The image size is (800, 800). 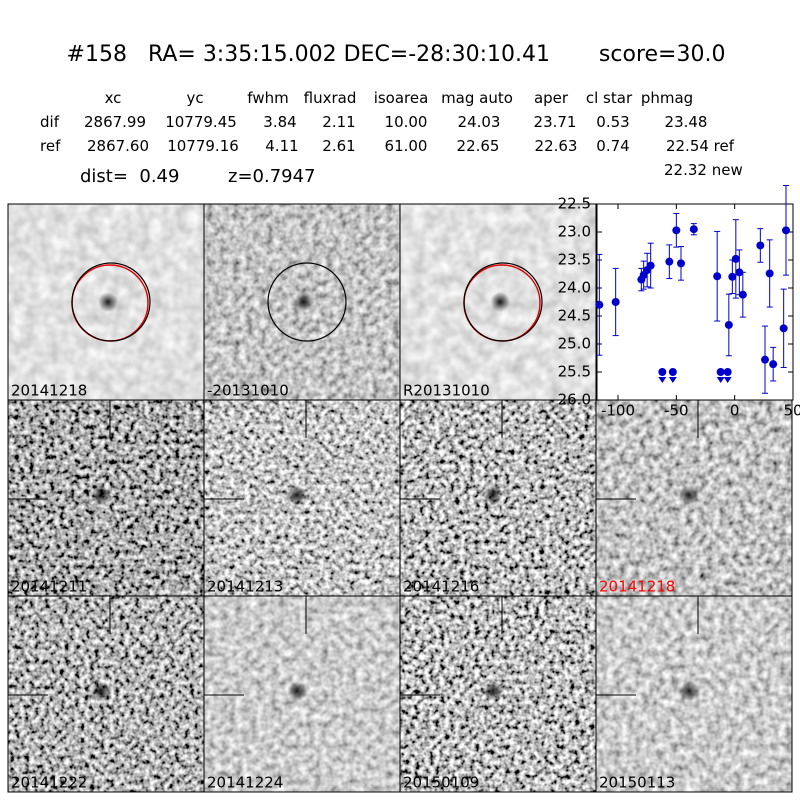 I want to click on cell: 0.53, so click(x=613, y=122).